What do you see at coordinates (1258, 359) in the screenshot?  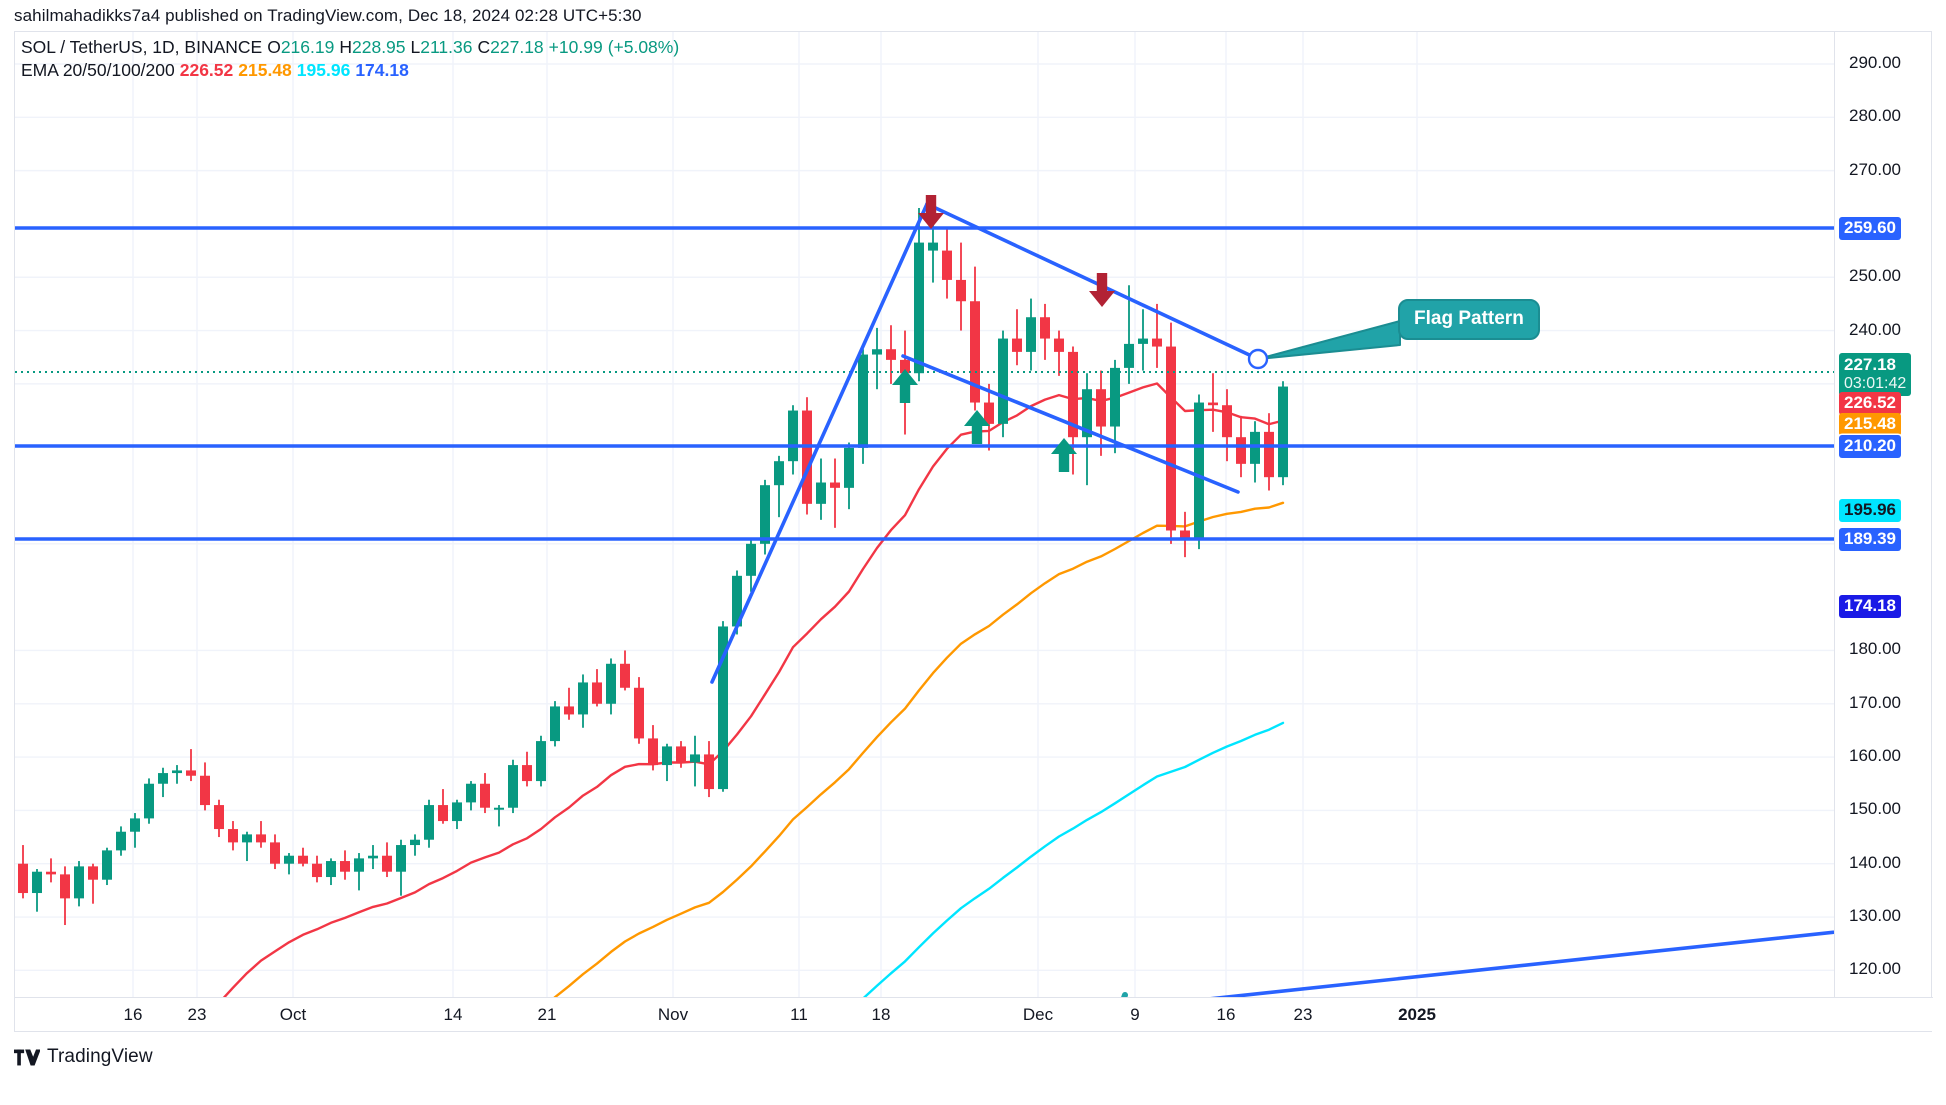 I see `trendline-endpoint-handle` at bounding box center [1258, 359].